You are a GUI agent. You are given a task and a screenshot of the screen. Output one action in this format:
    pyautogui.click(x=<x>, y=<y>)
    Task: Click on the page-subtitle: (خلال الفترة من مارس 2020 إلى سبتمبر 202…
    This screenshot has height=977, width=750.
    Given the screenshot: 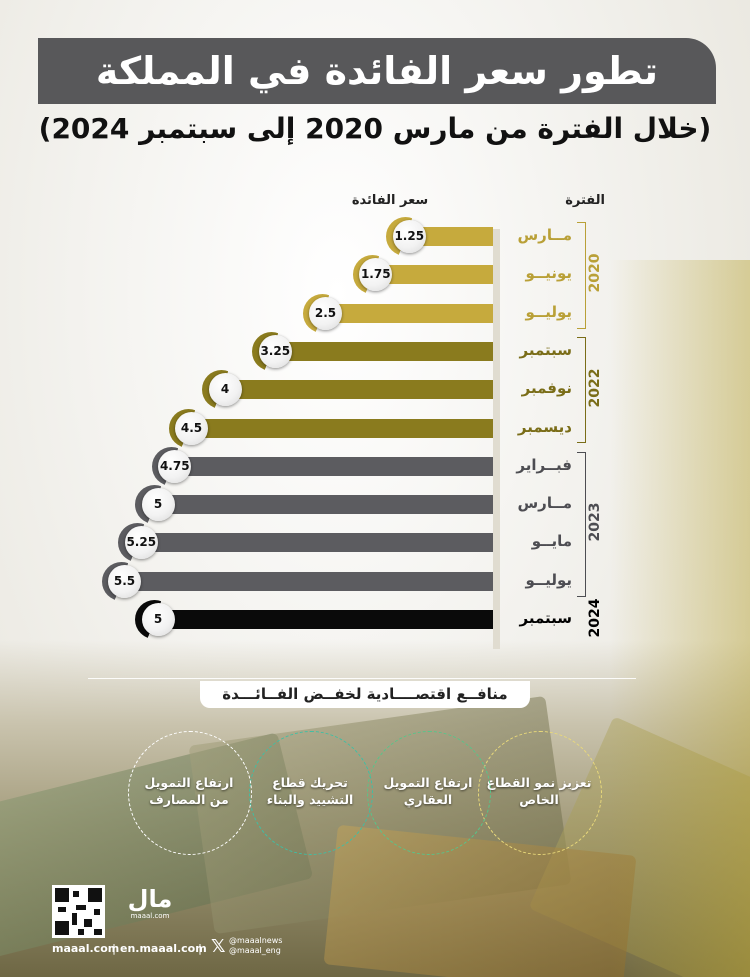 What is the action you would take?
    pyautogui.click(x=375, y=128)
    